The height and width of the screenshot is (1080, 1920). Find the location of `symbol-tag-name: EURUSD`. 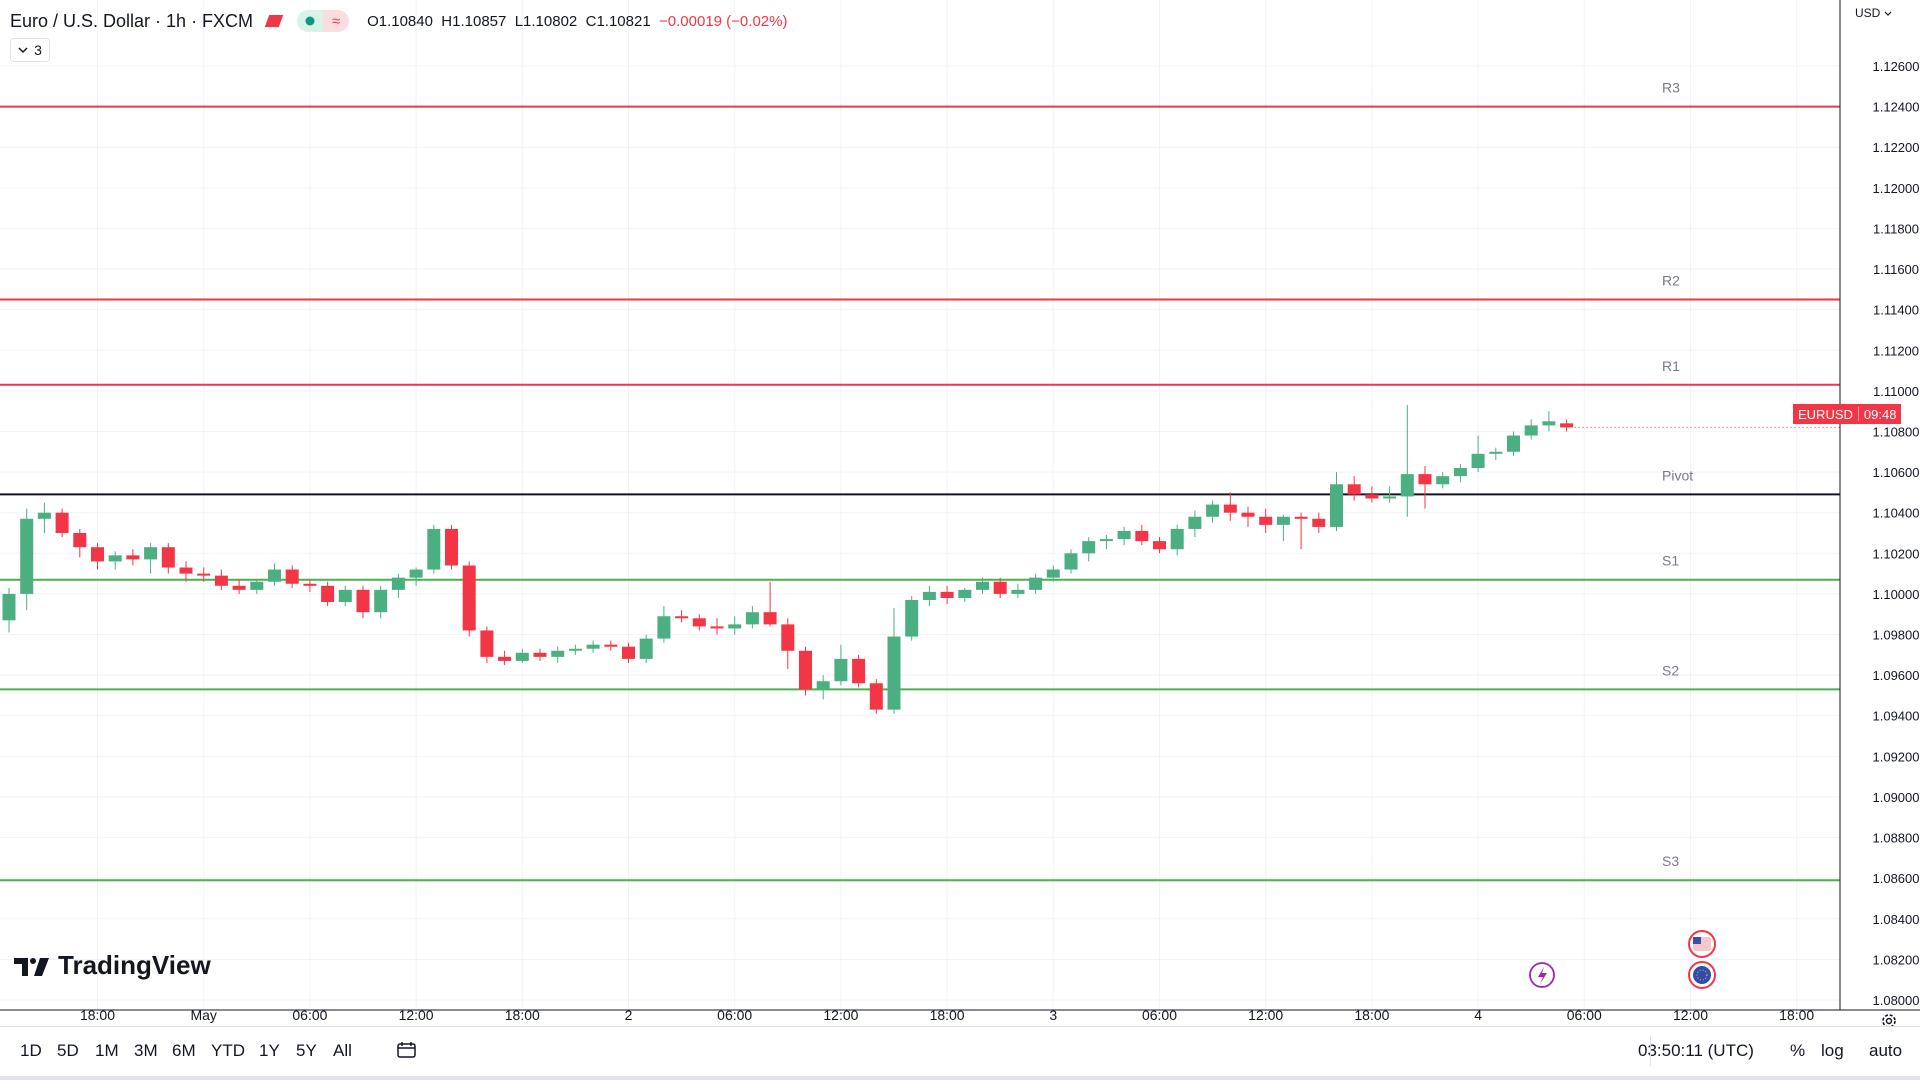

symbol-tag-name: EURUSD is located at coordinates (1825, 414).